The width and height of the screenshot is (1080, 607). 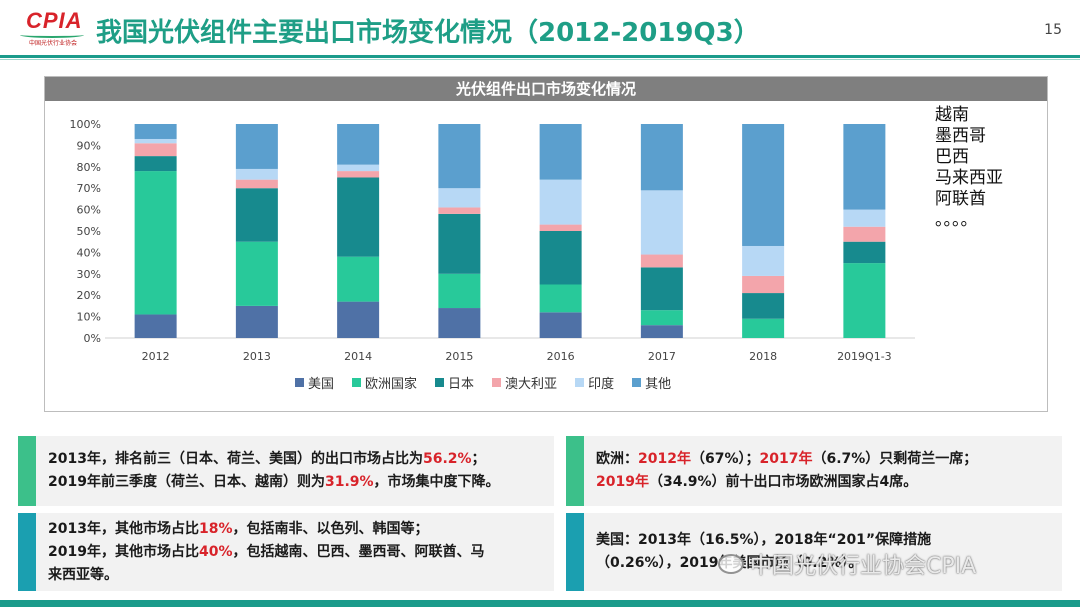 What do you see at coordinates (52, 43) in the screenshot?
I see `logo-subtitle: 中国光伏行业协会` at bounding box center [52, 43].